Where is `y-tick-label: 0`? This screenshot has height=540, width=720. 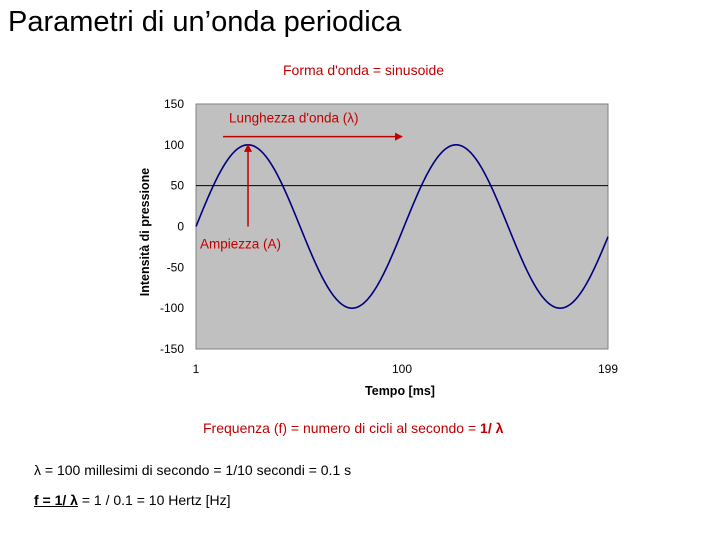 y-tick-label: 0 is located at coordinates (180, 227).